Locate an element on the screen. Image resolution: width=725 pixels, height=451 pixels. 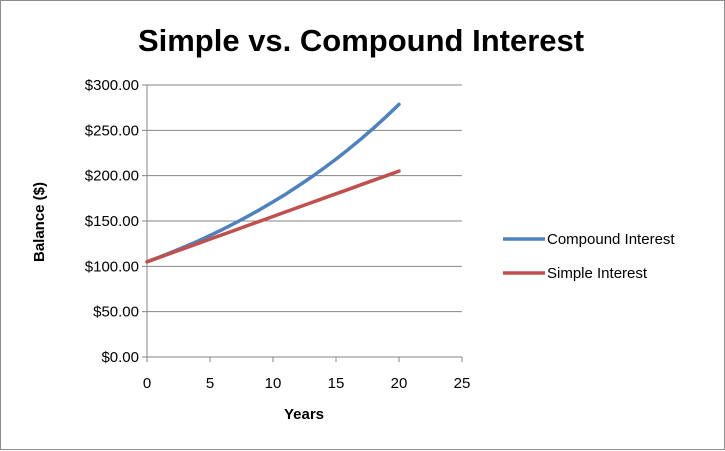
y-tick-label: $0.00 is located at coordinates (120, 357).